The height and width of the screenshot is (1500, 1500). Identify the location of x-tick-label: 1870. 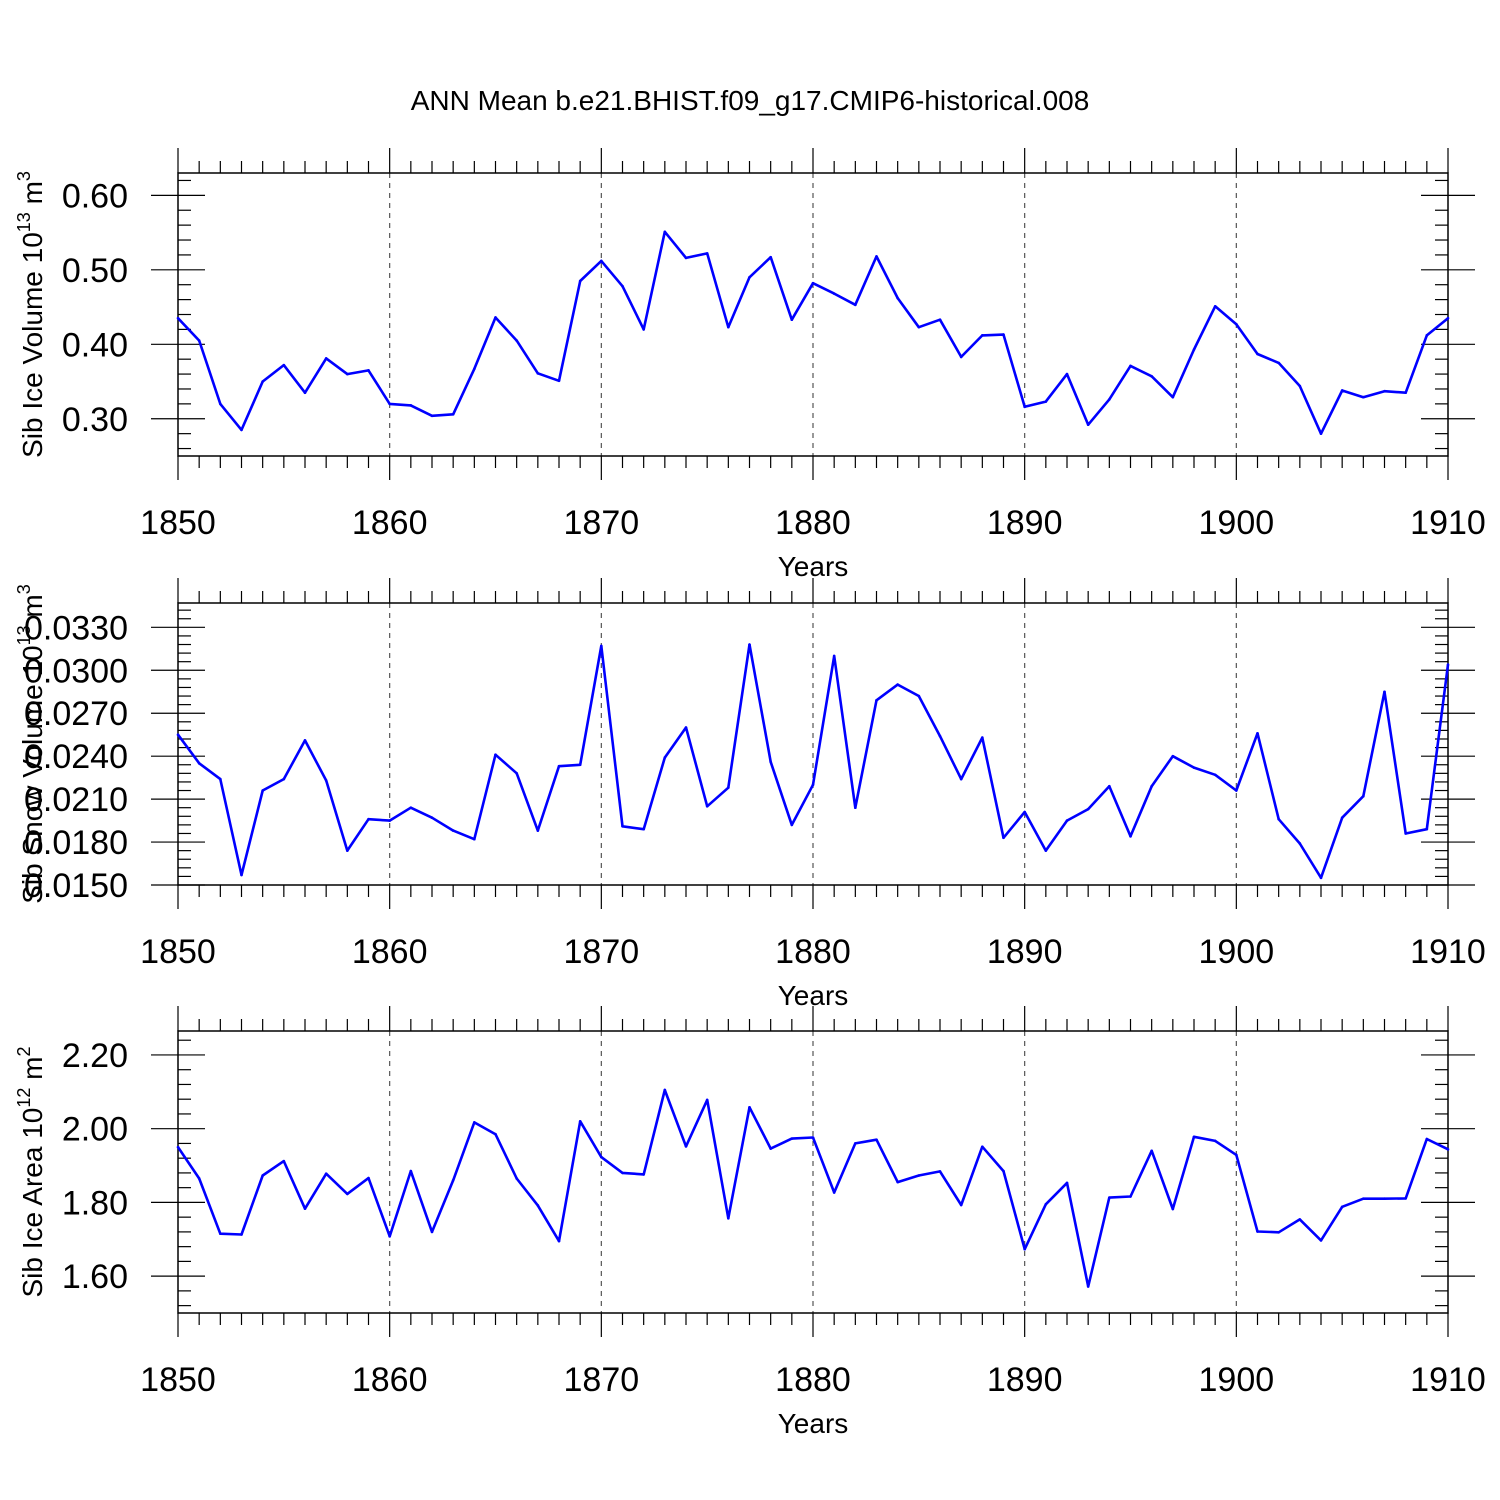
(602, 523).